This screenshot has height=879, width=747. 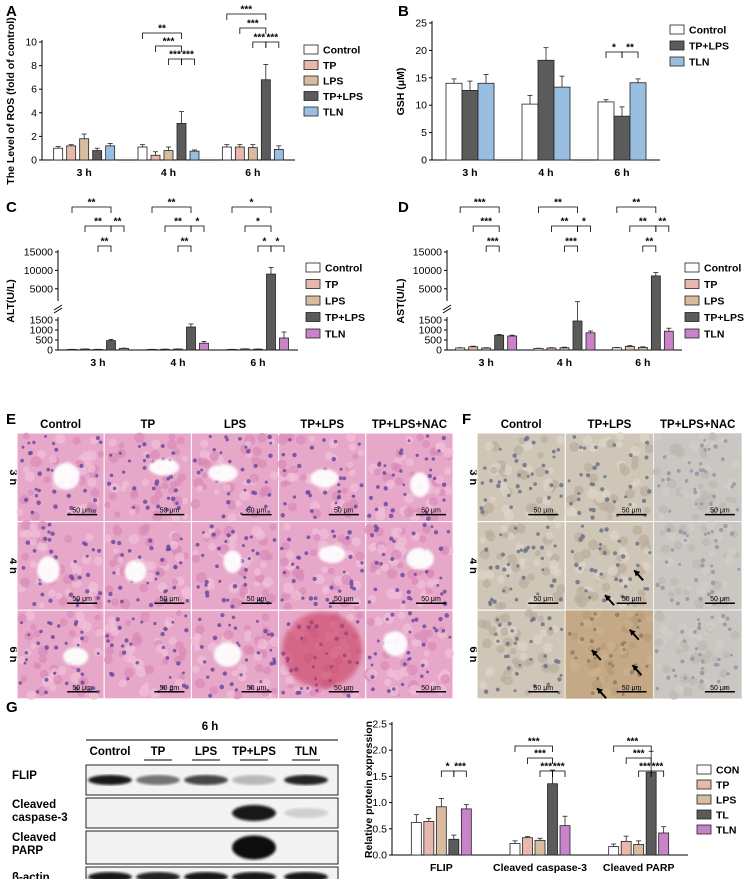 I want to click on y-tick-label: 4, so click(x=34, y=113).